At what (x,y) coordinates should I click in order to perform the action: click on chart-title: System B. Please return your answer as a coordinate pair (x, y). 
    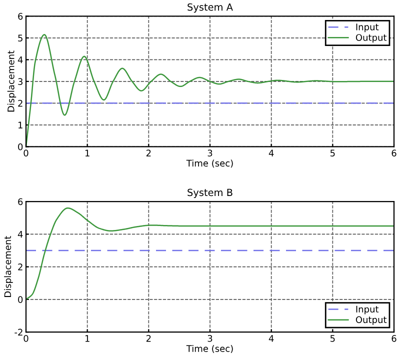
    Looking at the image, I should click on (210, 193).